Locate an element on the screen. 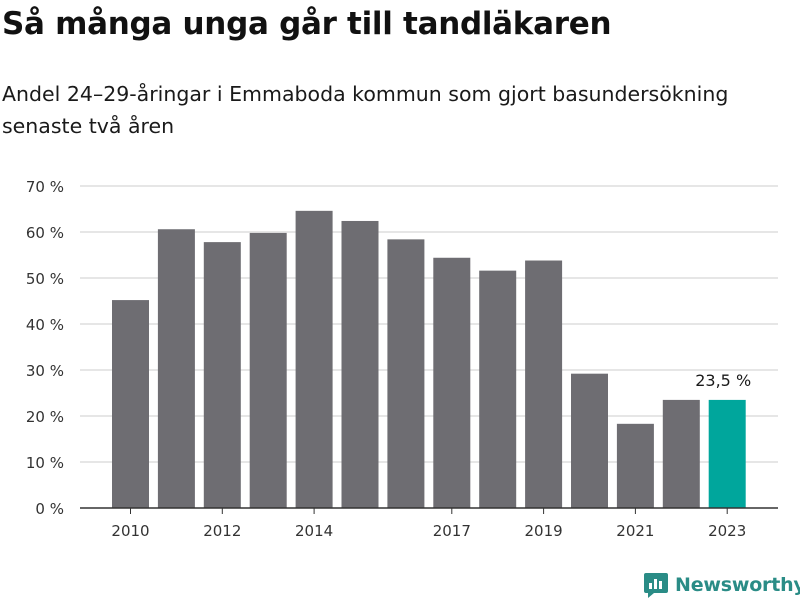  data-labels: 23,5 % is located at coordinates (723, 380).